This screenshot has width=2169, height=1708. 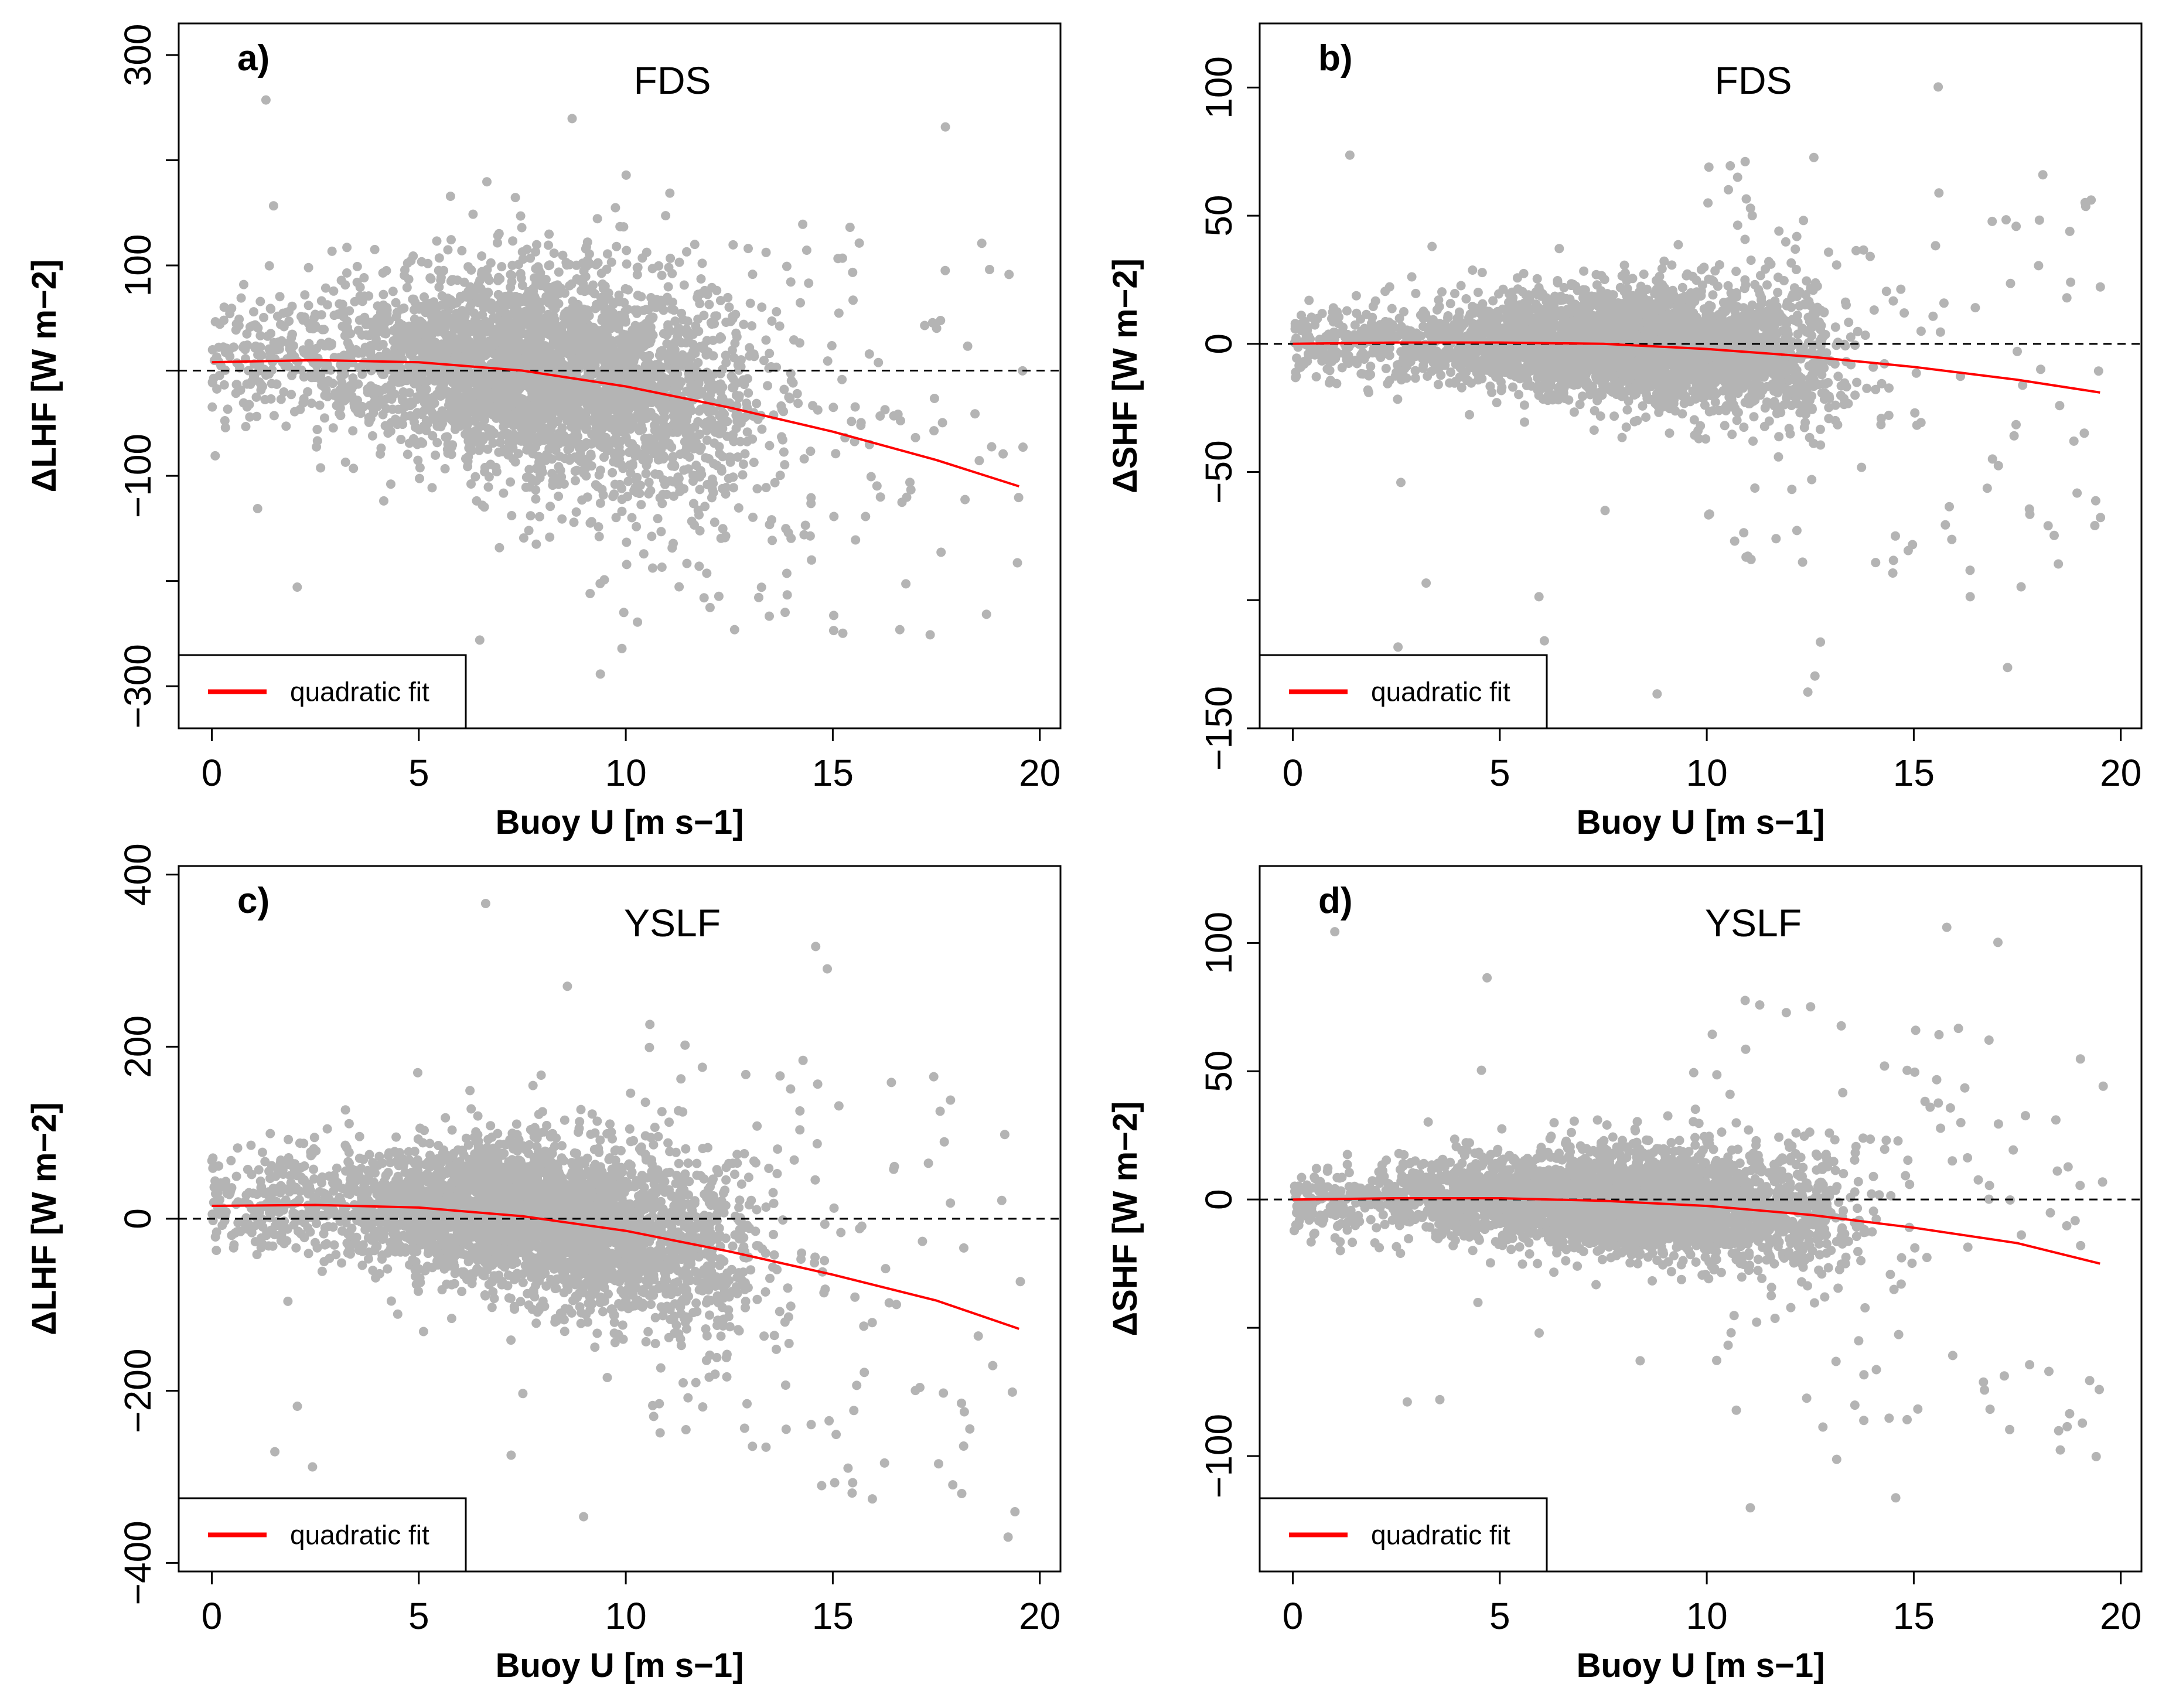 I want to click on legend-label: quadratic fit, so click(x=359, y=692).